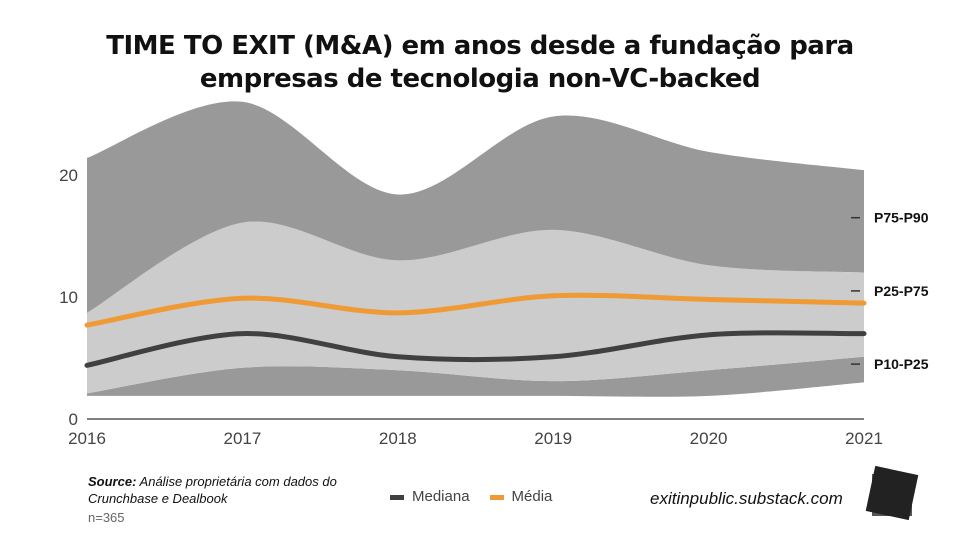 The height and width of the screenshot is (540, 960). What do you see at coordinates (901, 291) in the screenshot?
I see `band-label: P25-P75` at bounding box center [901, 291].